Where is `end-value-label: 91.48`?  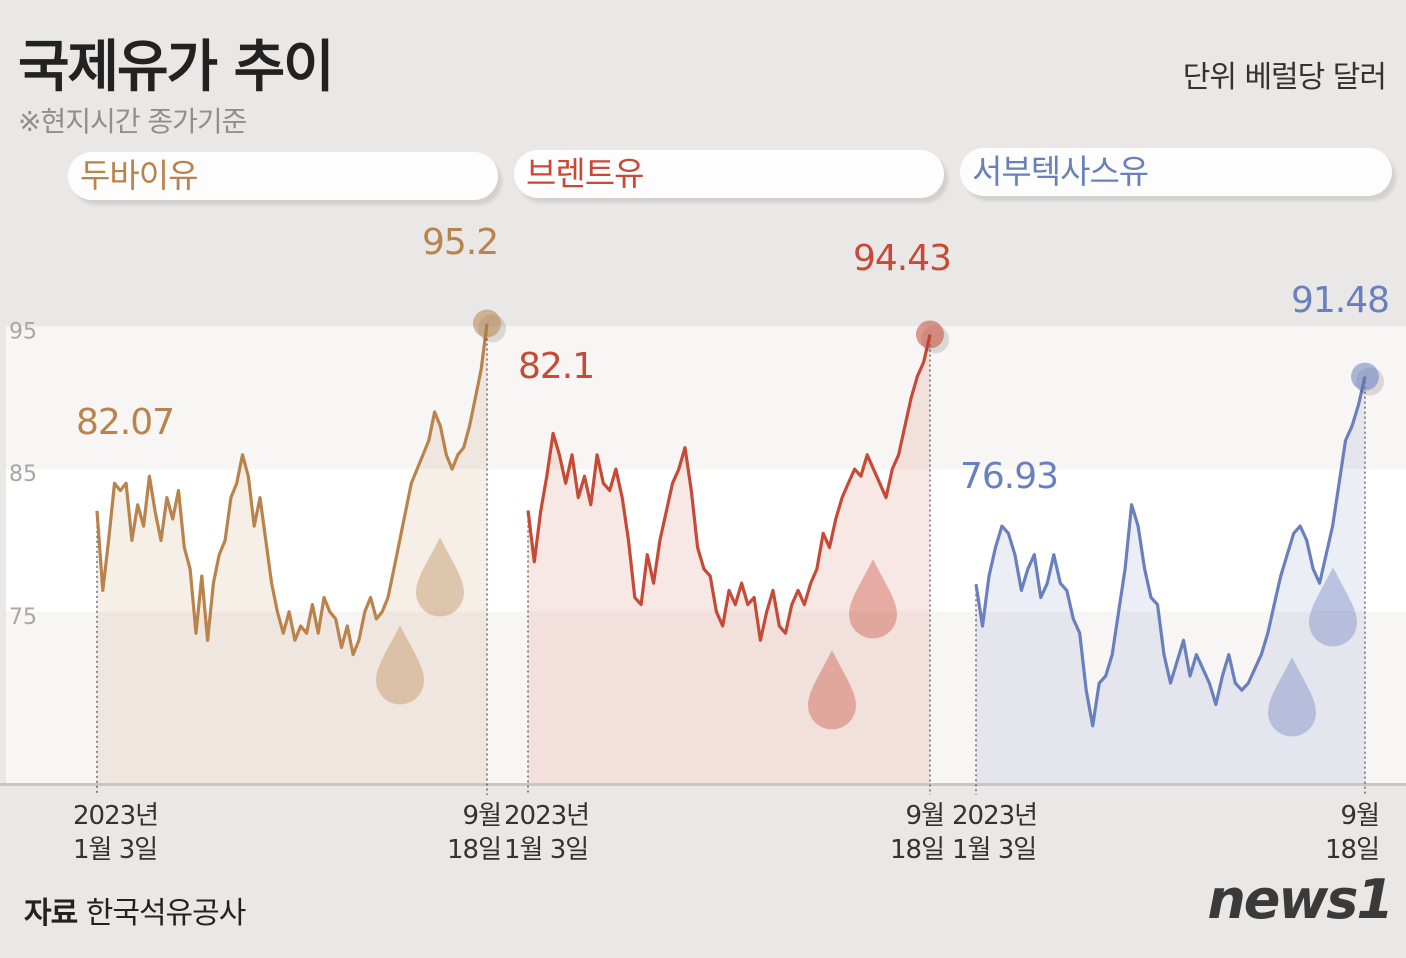 end-value-label: 91.48 is located at coordinates (1340, 300).